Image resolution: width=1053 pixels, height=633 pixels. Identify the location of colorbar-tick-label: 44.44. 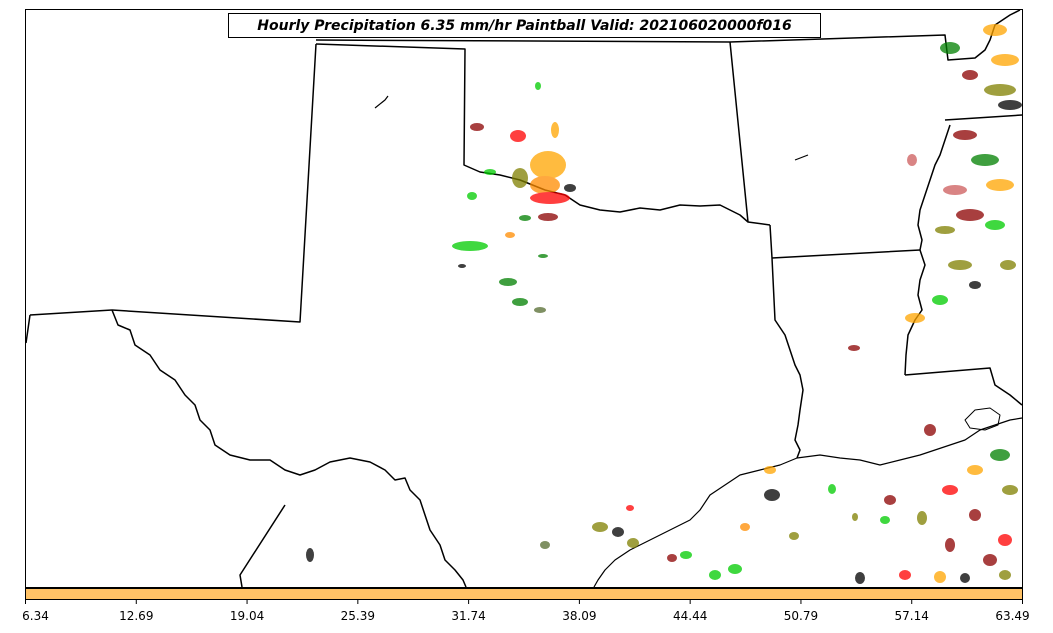
(690, 616).